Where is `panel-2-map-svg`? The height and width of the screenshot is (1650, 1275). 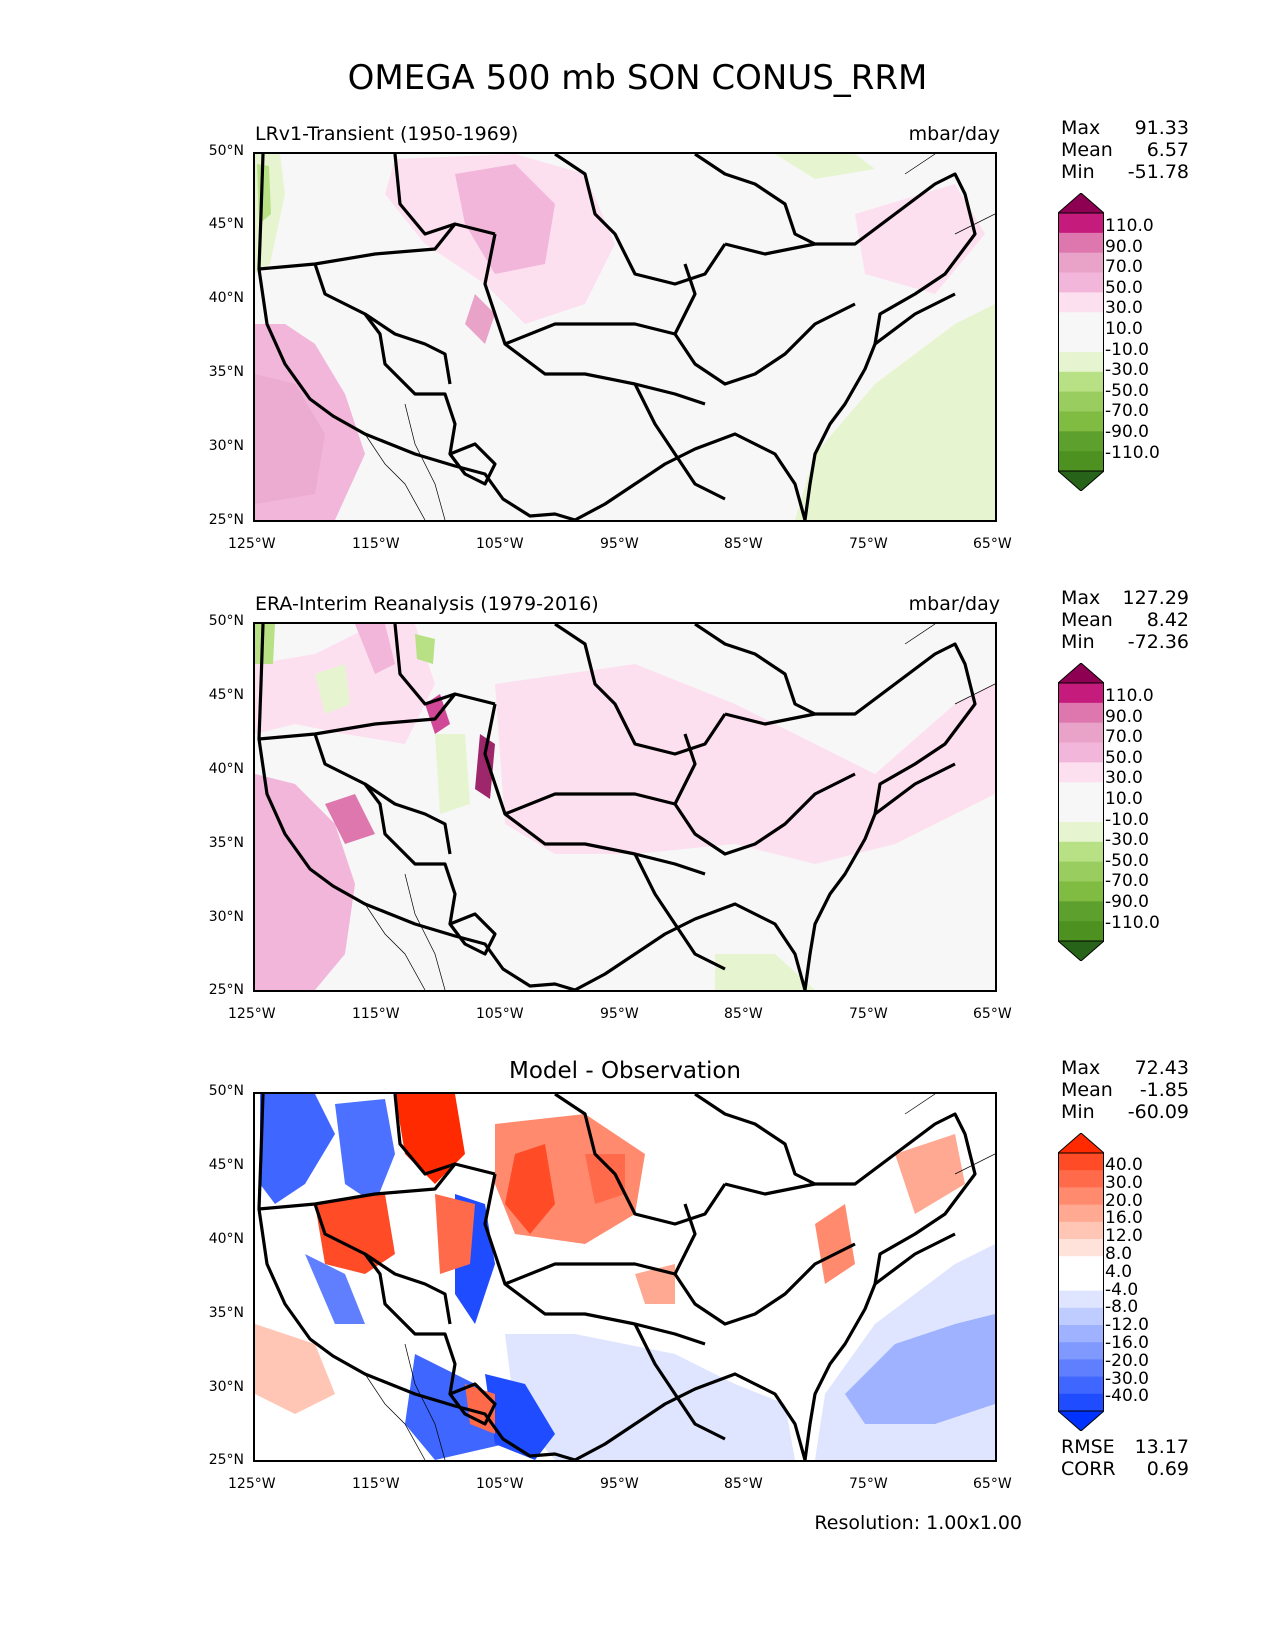
panel-2-map-svg is located at coordinates (625, 807).